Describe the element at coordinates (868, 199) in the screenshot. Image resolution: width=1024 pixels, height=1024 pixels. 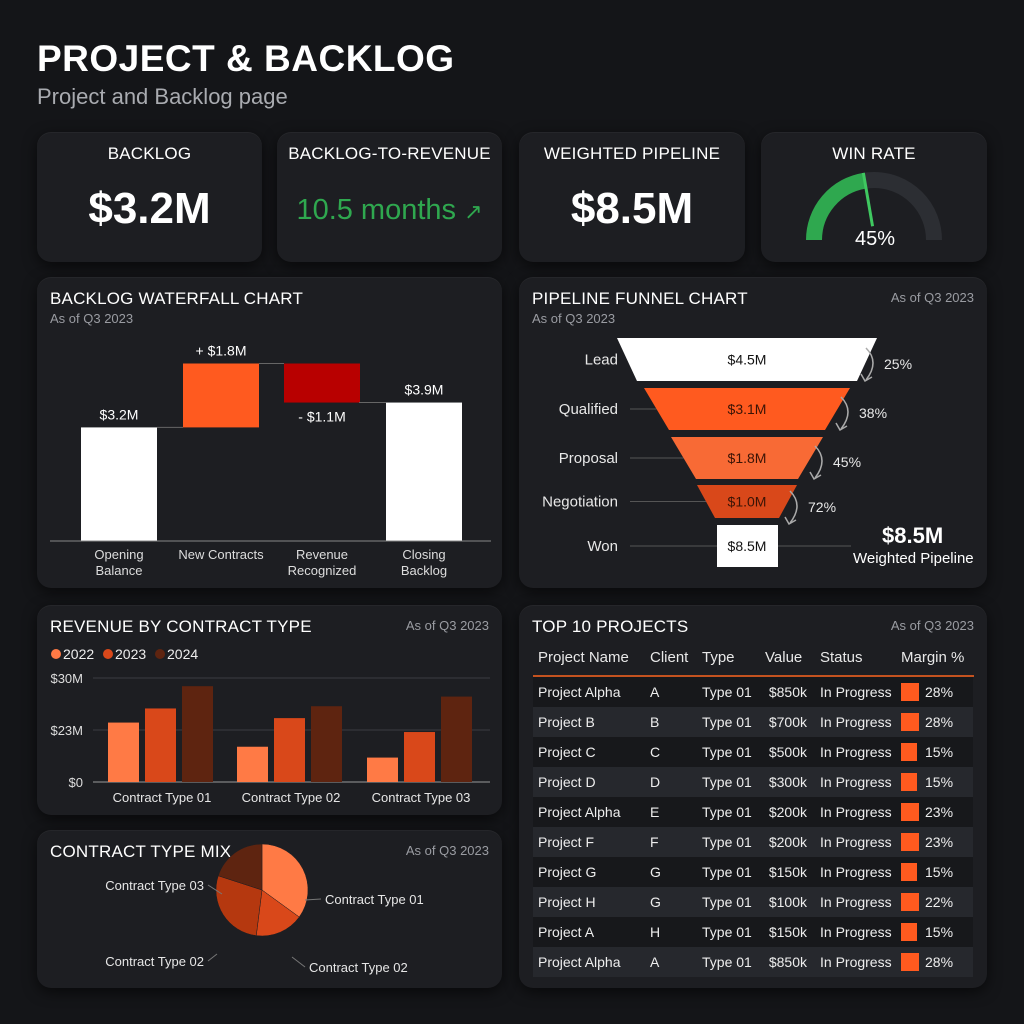
I see `gauge-needle` at that location.